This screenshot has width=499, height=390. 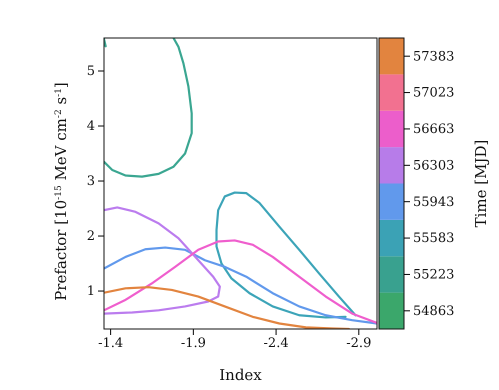 I want to click on y-tick-label: 1, so click(x=90, y=292).